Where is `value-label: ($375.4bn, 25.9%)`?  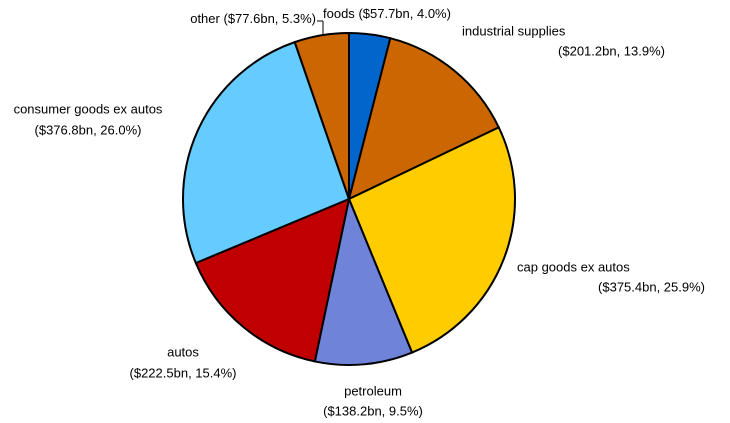
value-label: ($375.4bn, 25.9%) is located at coordinates (651, 286).